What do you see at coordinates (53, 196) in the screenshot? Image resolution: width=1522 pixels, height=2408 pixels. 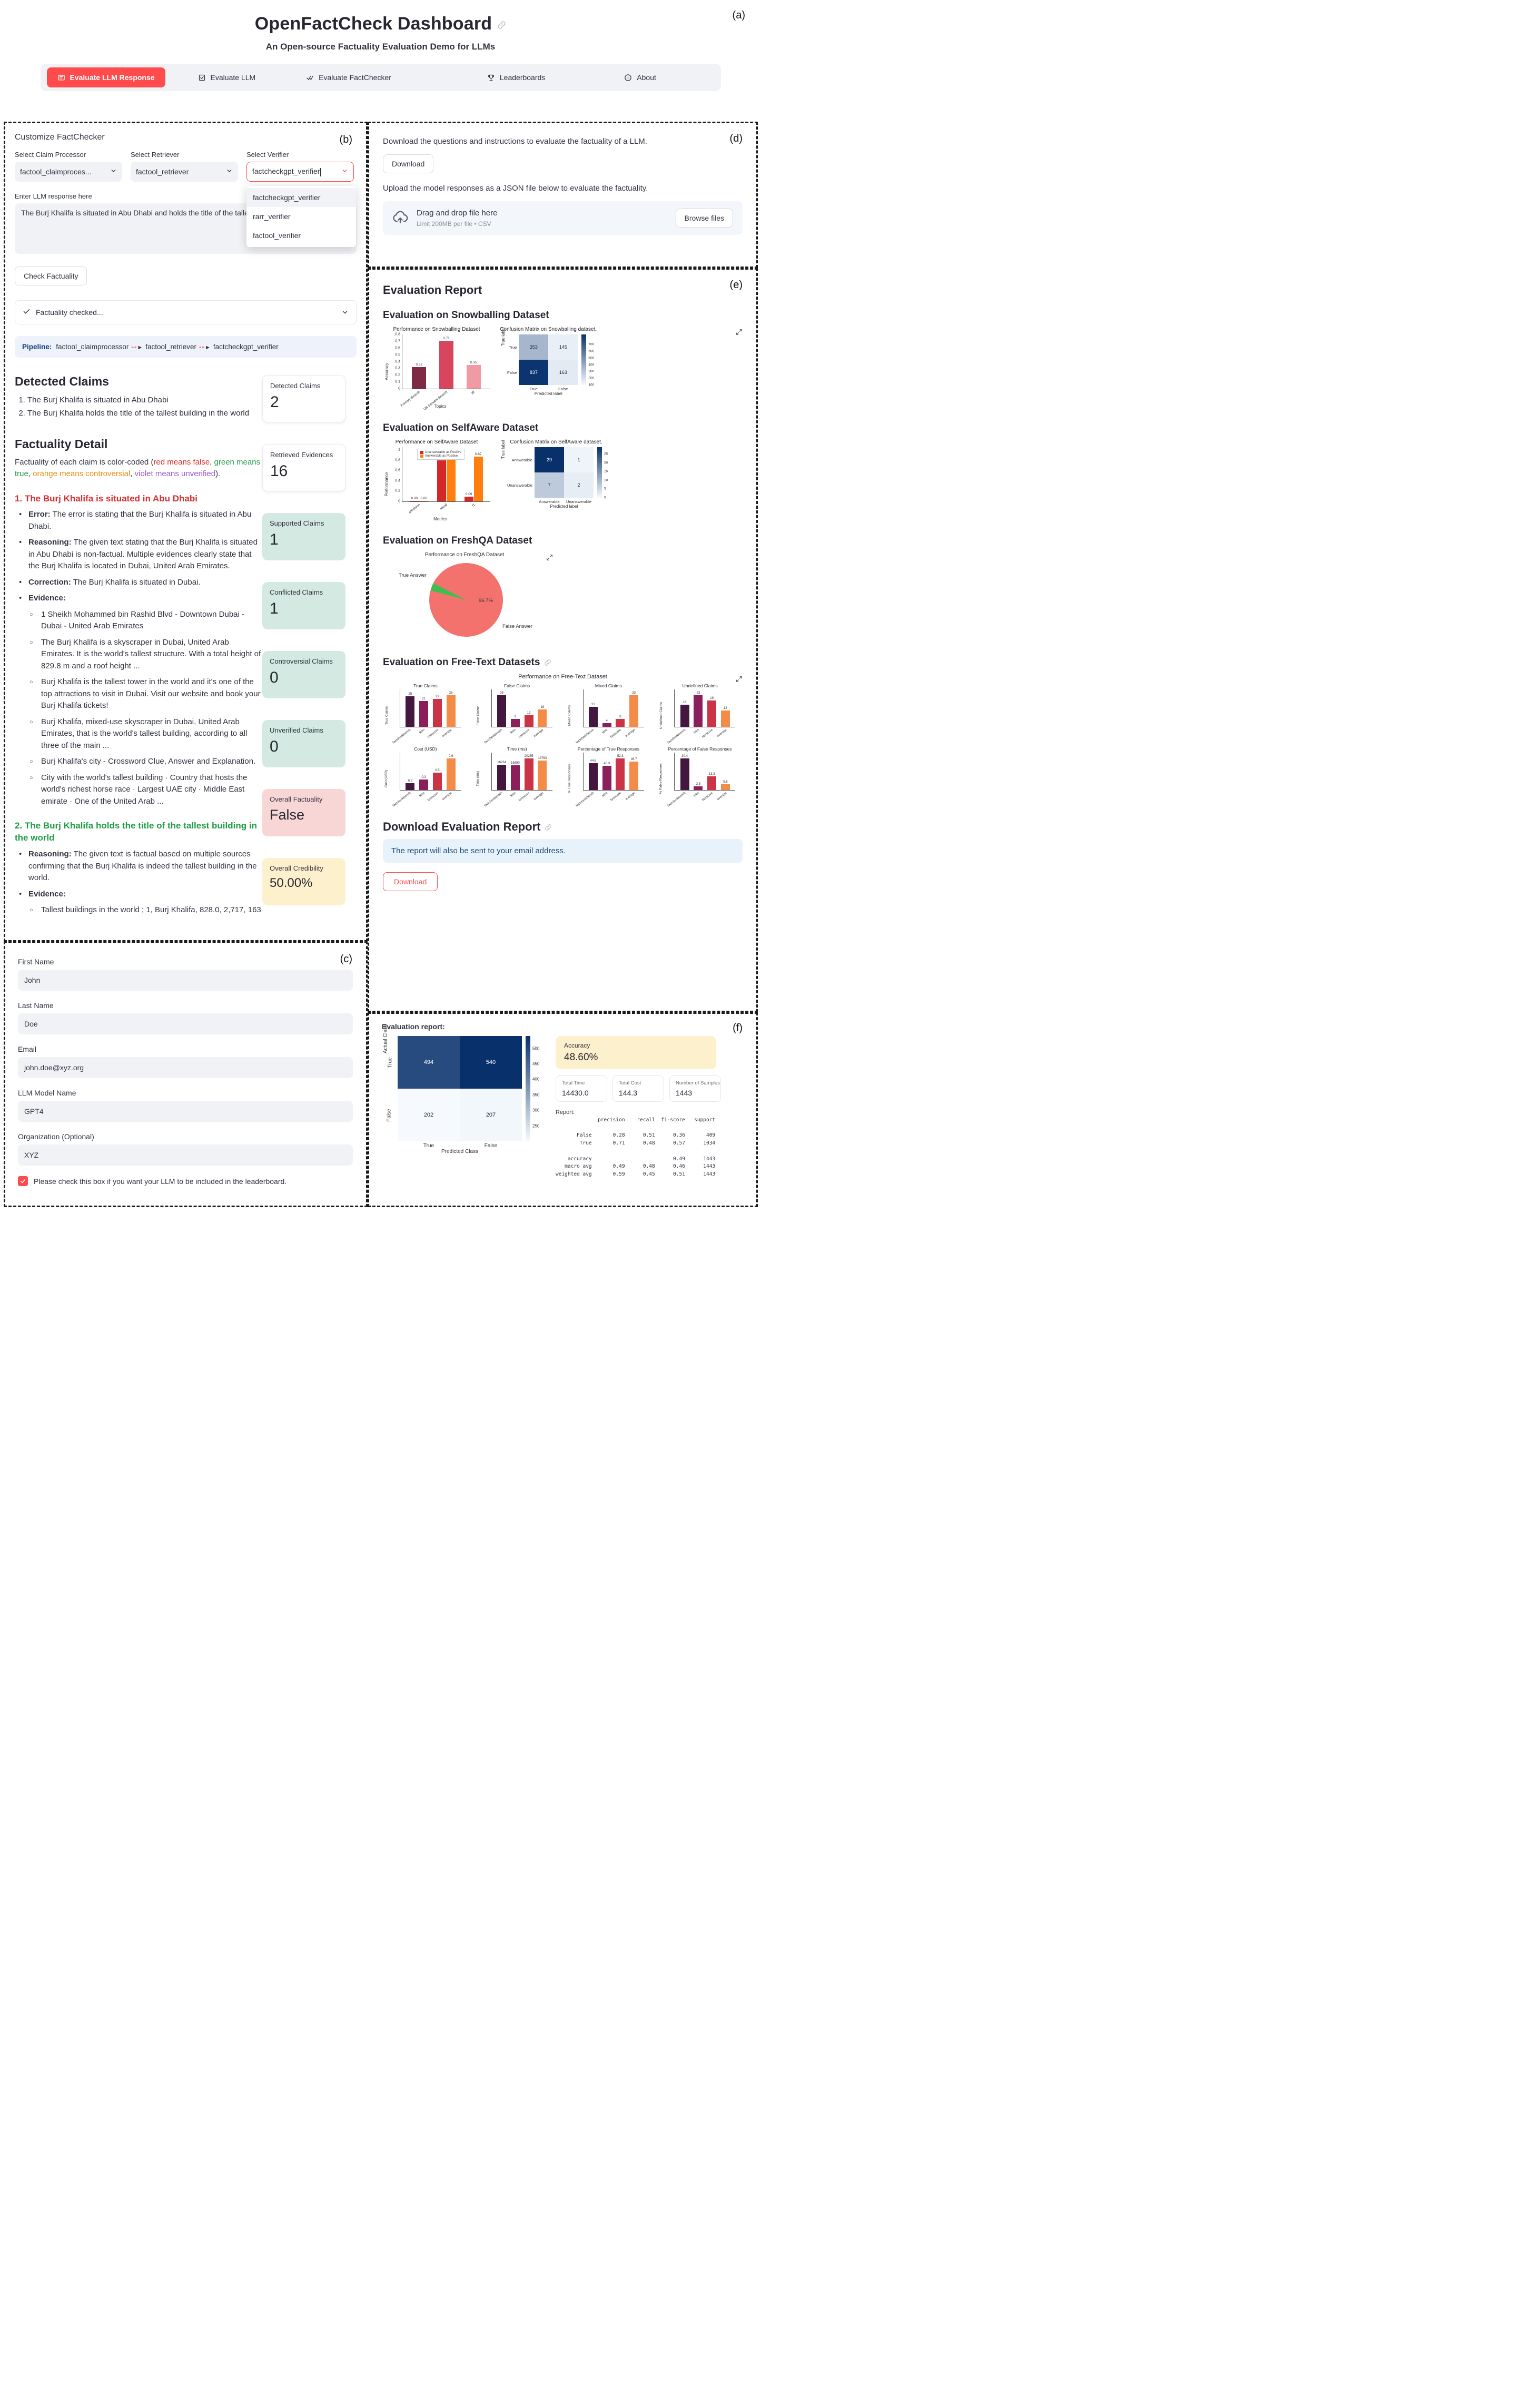 I see `llm-response-label: Enter LLM response here` at bounding box center [53, 196].